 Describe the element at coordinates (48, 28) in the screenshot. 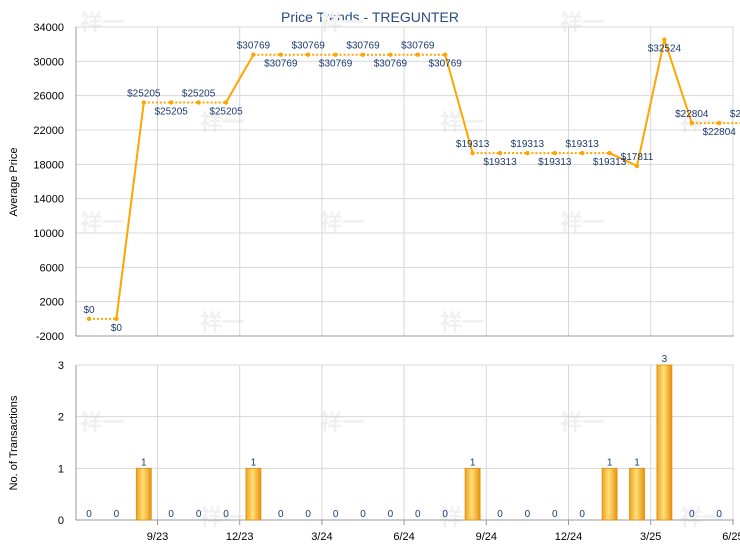

I see `price-y-tick-label: 34000` at that location.